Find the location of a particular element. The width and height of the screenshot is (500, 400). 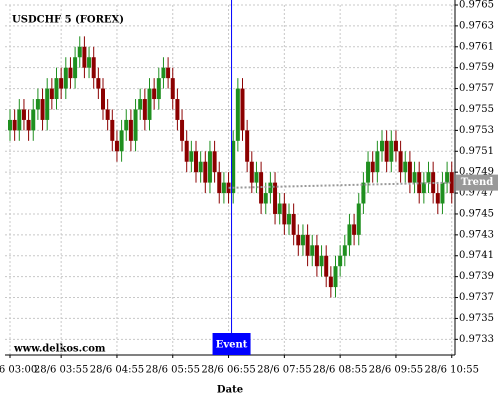

x-tick-label: 28/6 09:55 is located at coordinates (396, 370).